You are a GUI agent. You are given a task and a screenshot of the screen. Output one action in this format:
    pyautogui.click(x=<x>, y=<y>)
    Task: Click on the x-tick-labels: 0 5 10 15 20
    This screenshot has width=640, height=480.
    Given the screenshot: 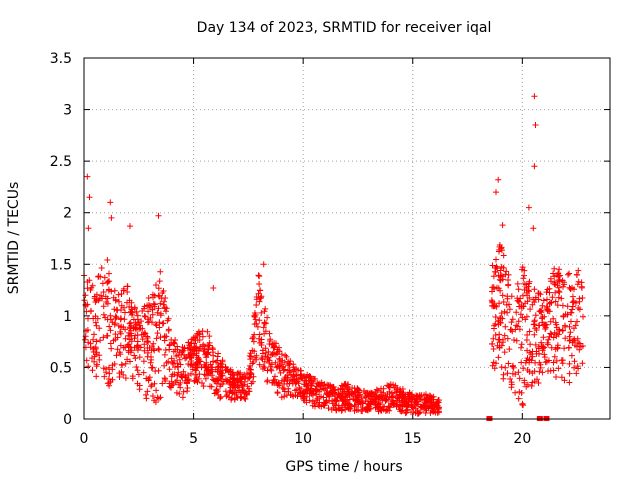 What is the action you would take?
    pyautogui.click(x=306, y=439)
    